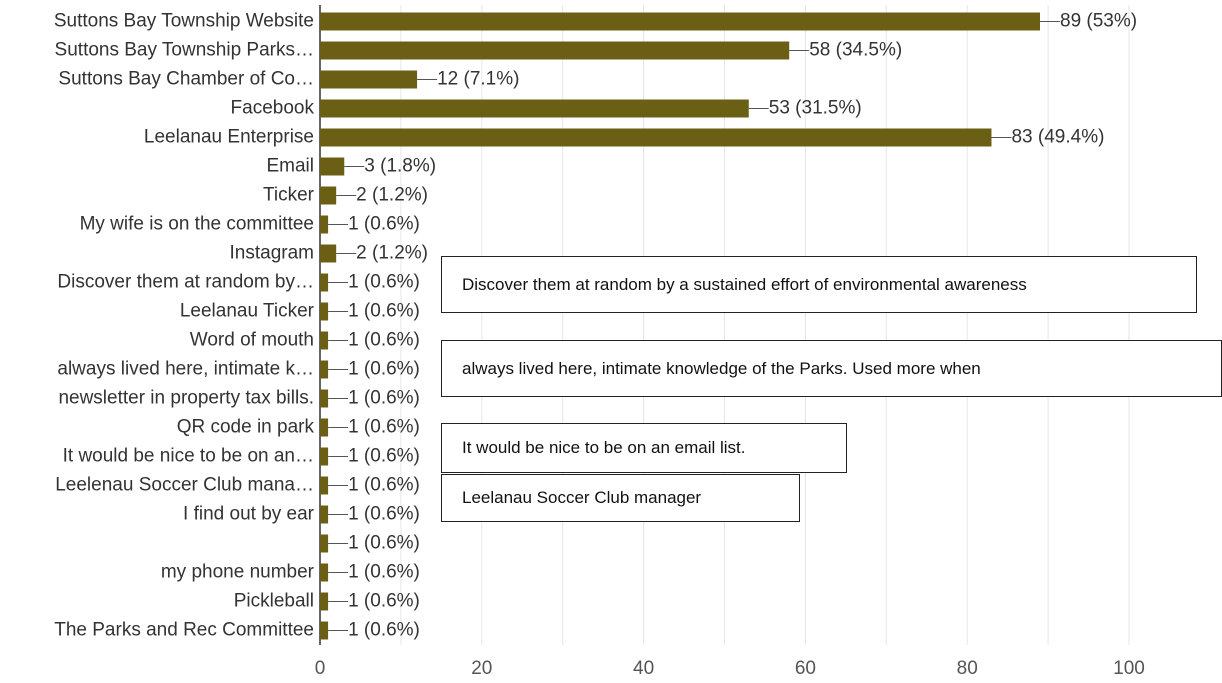 This screenshot has height=683, width=1222. I want to click on callout-email-list: It would be nice to be on an email list., so click(644, 448).